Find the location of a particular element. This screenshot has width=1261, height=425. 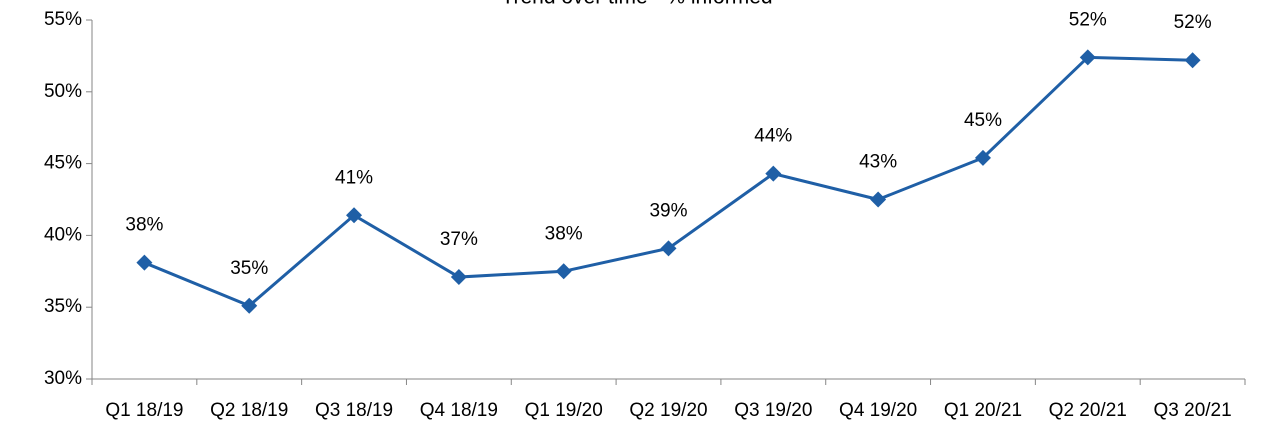

x-tick-label: Q3 18/19 is located at coordinates (354, 410).